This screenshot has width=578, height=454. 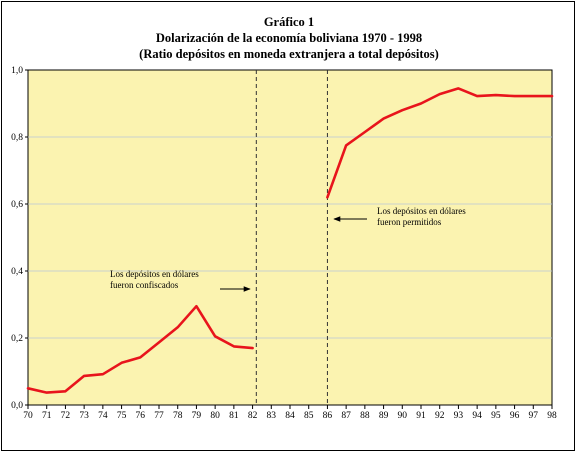 I want to click on x-tick-label: 73, so click(x=84, y=416).